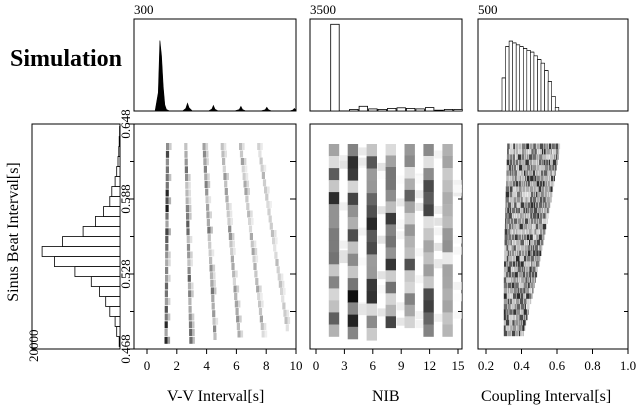 This screenshot has width=642, height=411. What do you see at coordinates (344, 365) in the screenshot?
I see `nib-xtick-label: 3` at bounding box center [344, 365].